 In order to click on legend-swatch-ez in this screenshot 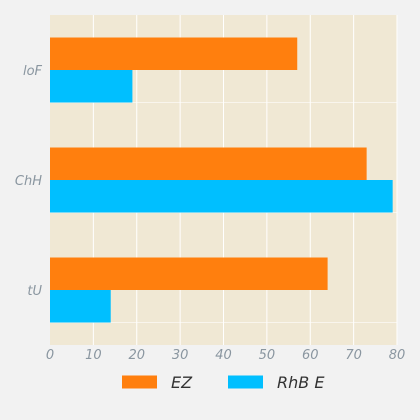, I will do `click(139, 382)`.